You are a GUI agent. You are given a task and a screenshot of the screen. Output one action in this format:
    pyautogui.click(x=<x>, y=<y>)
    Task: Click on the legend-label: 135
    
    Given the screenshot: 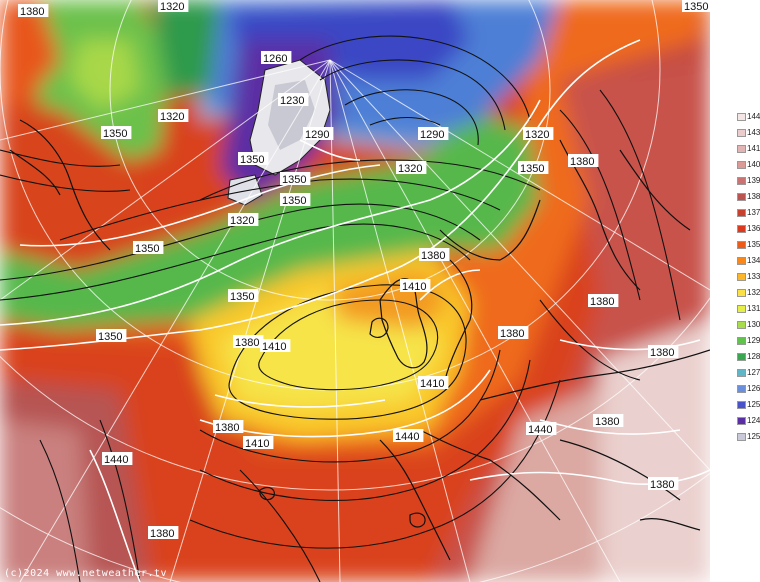 What is the action you would take?
    pyautogui.click(x=753, y=244)
    